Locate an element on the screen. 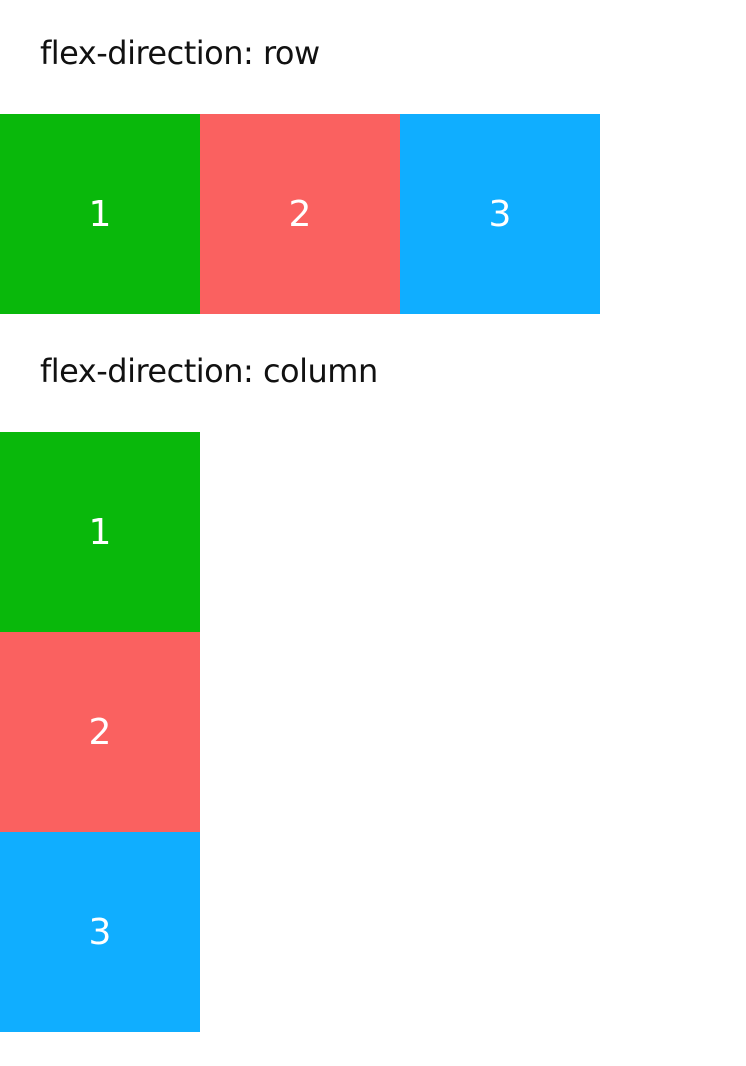  row-item-3-label: 3 is located at coordinates (500, 214).